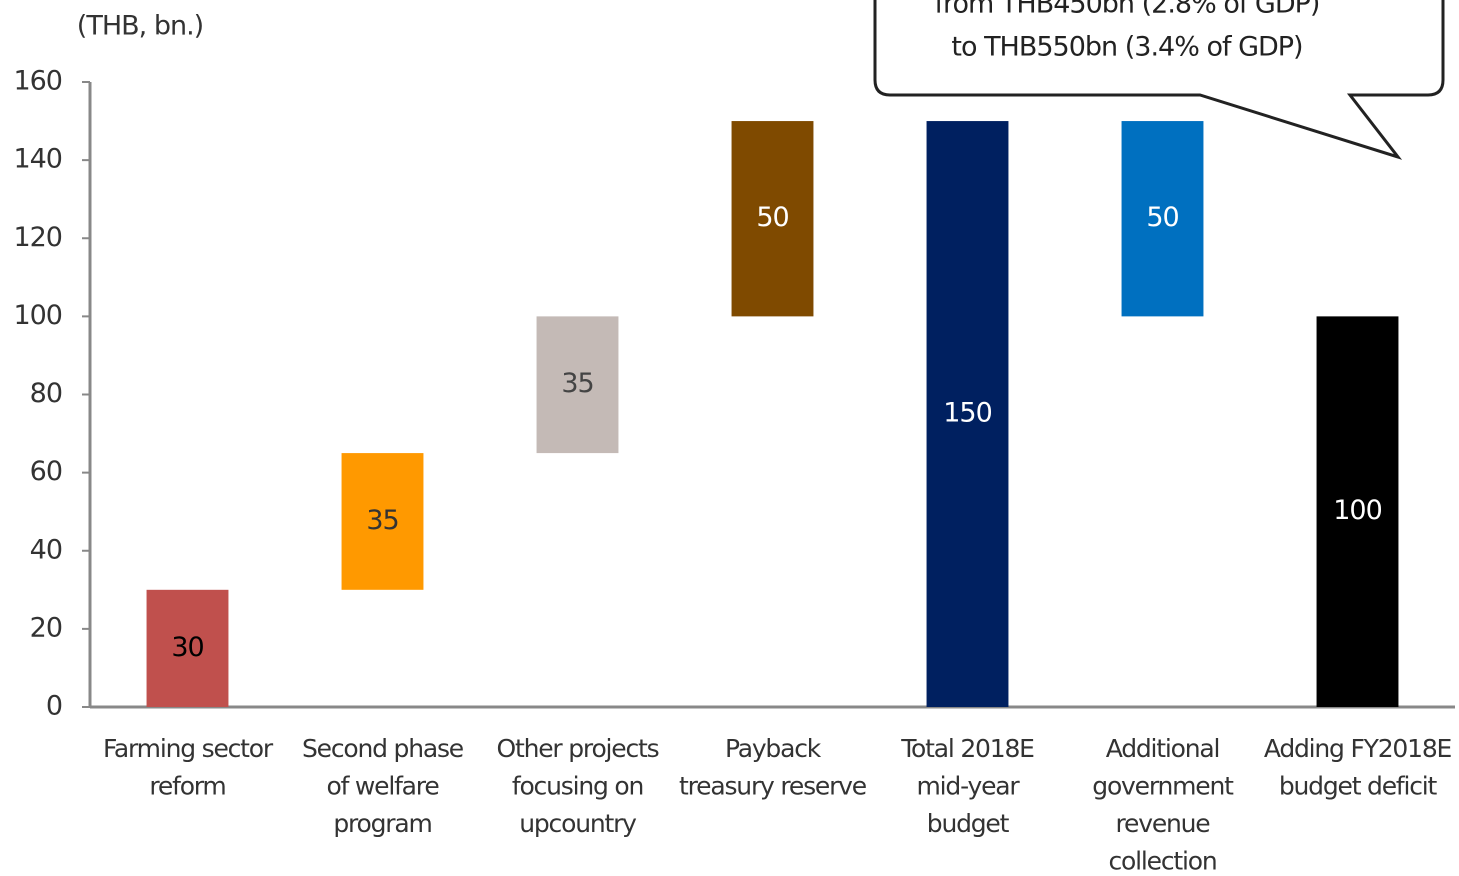  I want to click on value-label: 30, so click(187, 647).